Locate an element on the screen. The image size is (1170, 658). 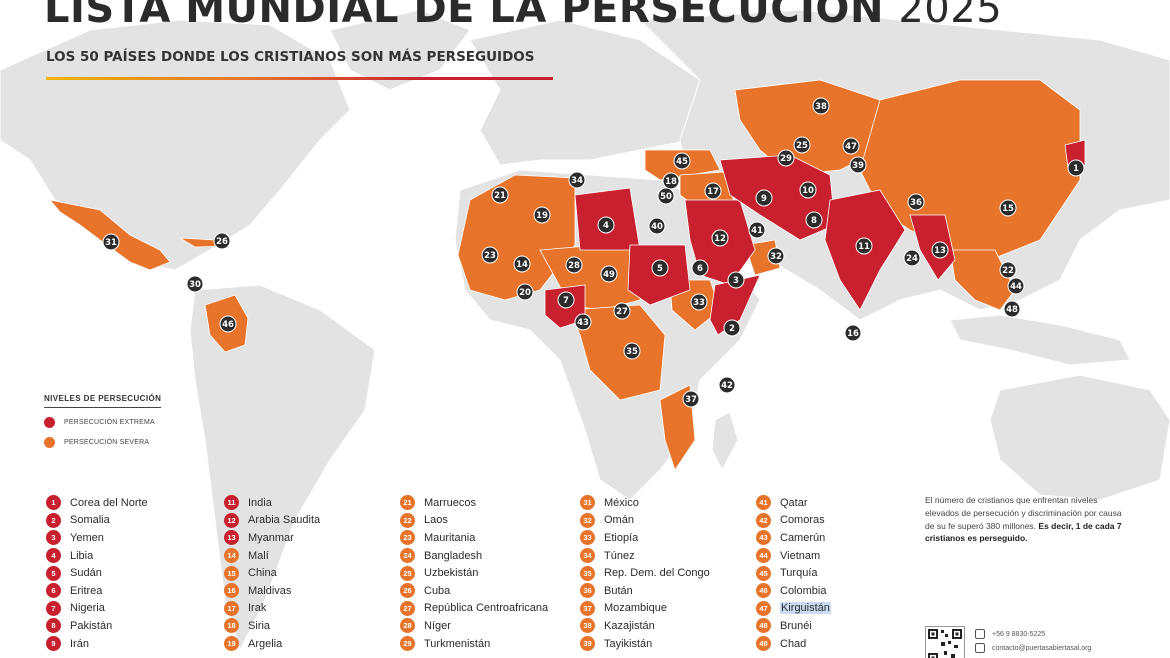
ranking-item: 17 Irak is located at coordinates (272, 609).